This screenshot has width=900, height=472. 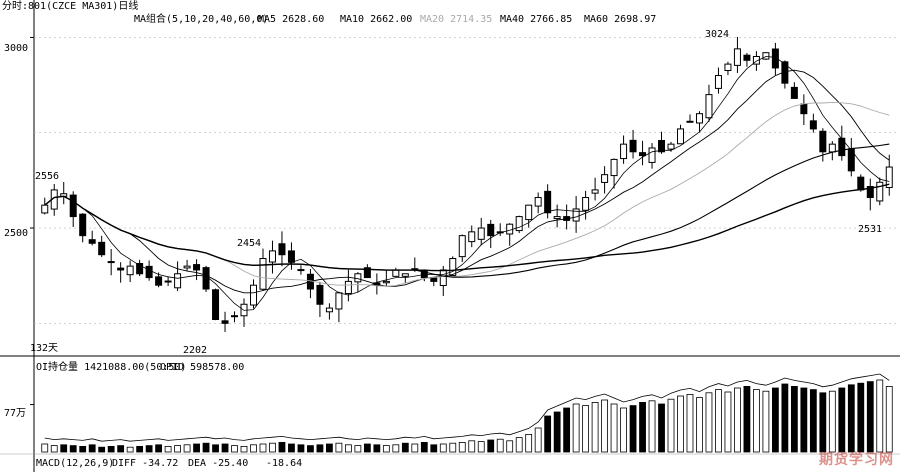 What do you see at coordinates (202, 367) in the screenshot?
I see `opid-label: OPID 598578.00` at bounding box center [202, 367].